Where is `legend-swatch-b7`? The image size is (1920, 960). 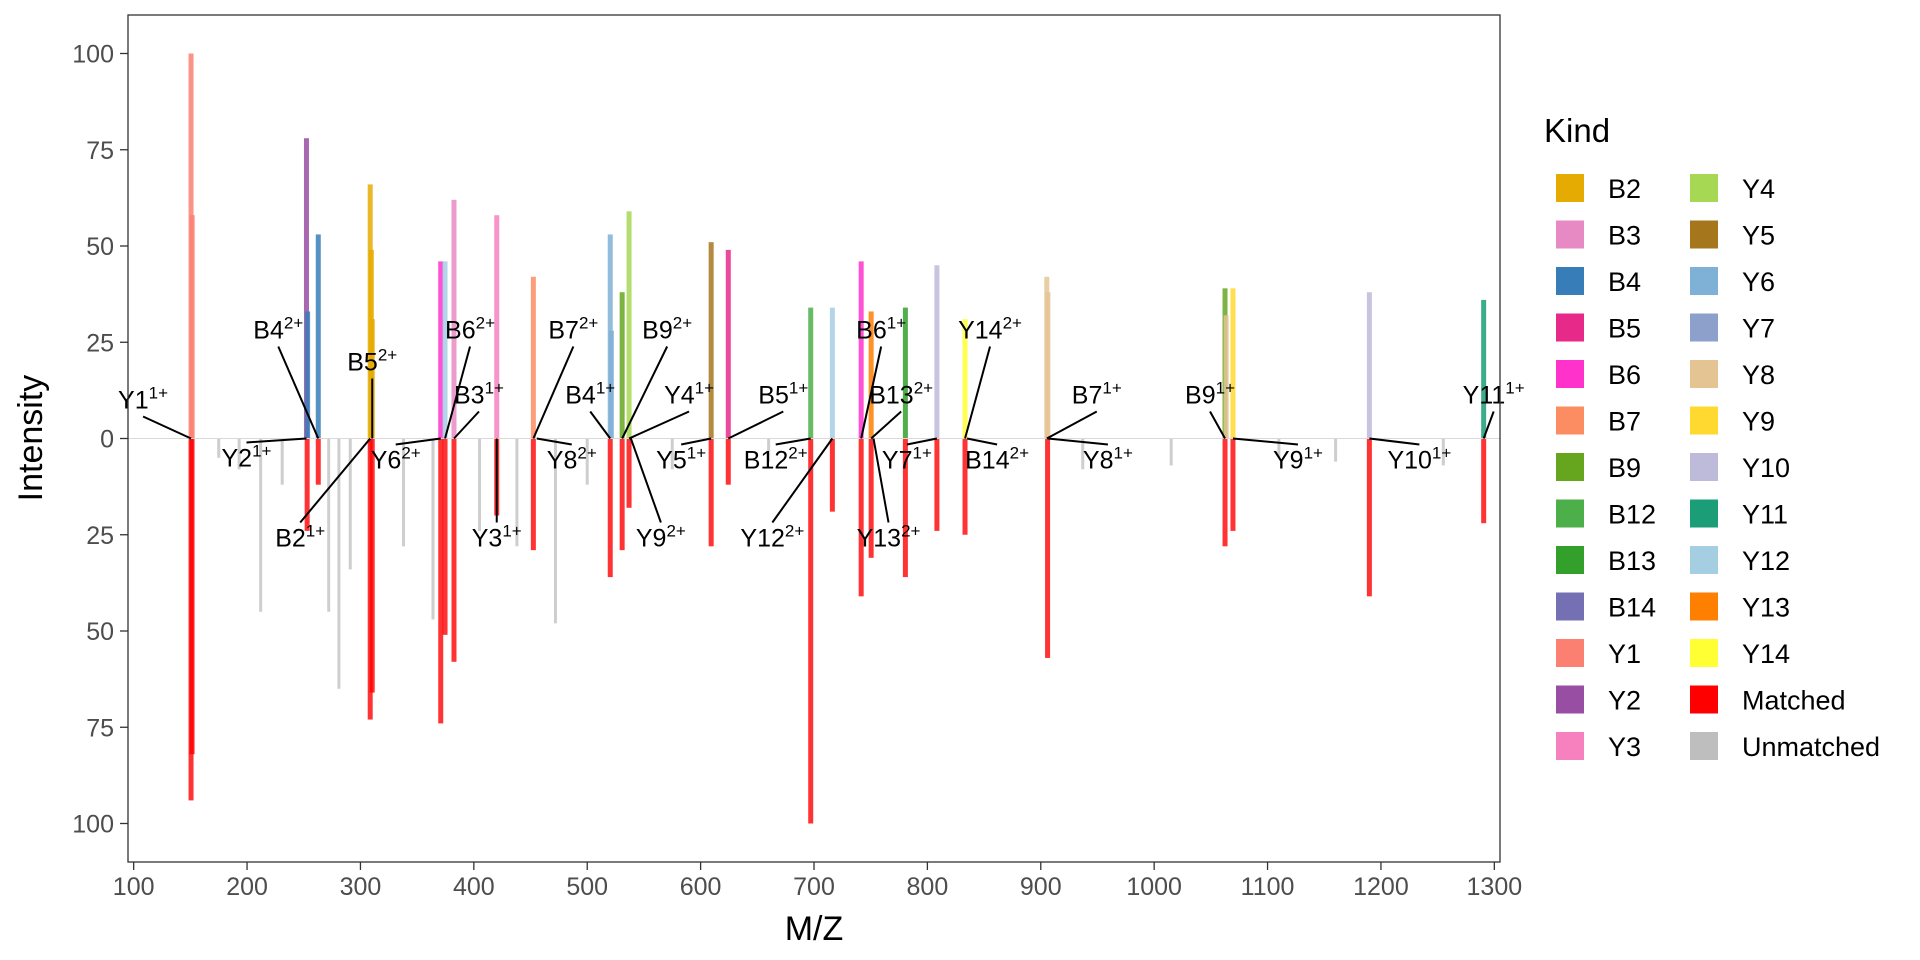
legend-swatch-b7 is located at coordinates (1570, 420).